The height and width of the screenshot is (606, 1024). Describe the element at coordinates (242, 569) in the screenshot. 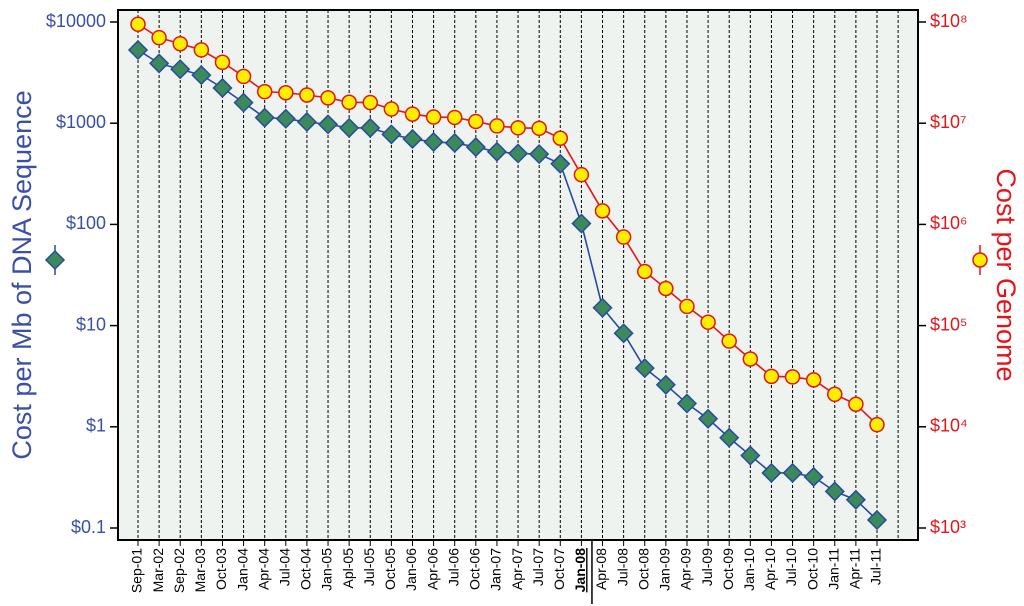

I see `x-tick-label: Jan-04` at that location.